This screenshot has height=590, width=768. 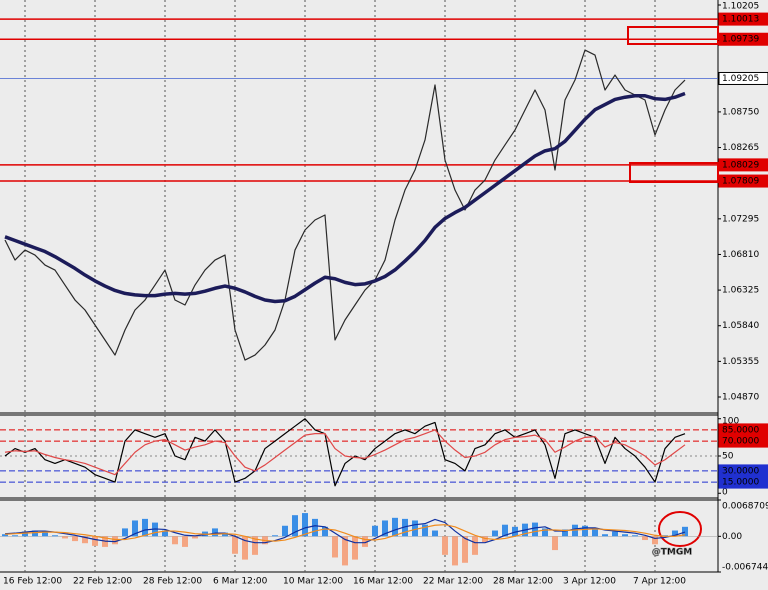 I want to click on y-tick-label: 1.06325, so click(x=740, y=291).